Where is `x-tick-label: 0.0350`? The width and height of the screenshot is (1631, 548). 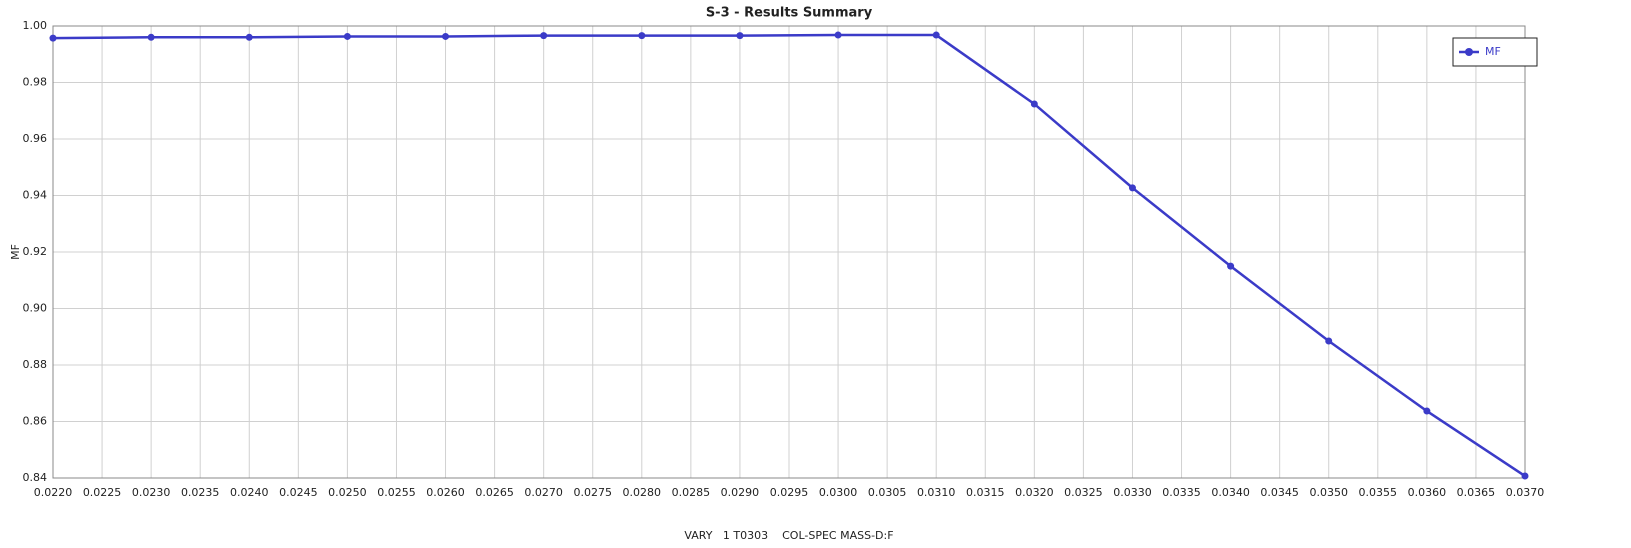
x-tick-label: 0.0350 is located at coordinates (1328, 492).